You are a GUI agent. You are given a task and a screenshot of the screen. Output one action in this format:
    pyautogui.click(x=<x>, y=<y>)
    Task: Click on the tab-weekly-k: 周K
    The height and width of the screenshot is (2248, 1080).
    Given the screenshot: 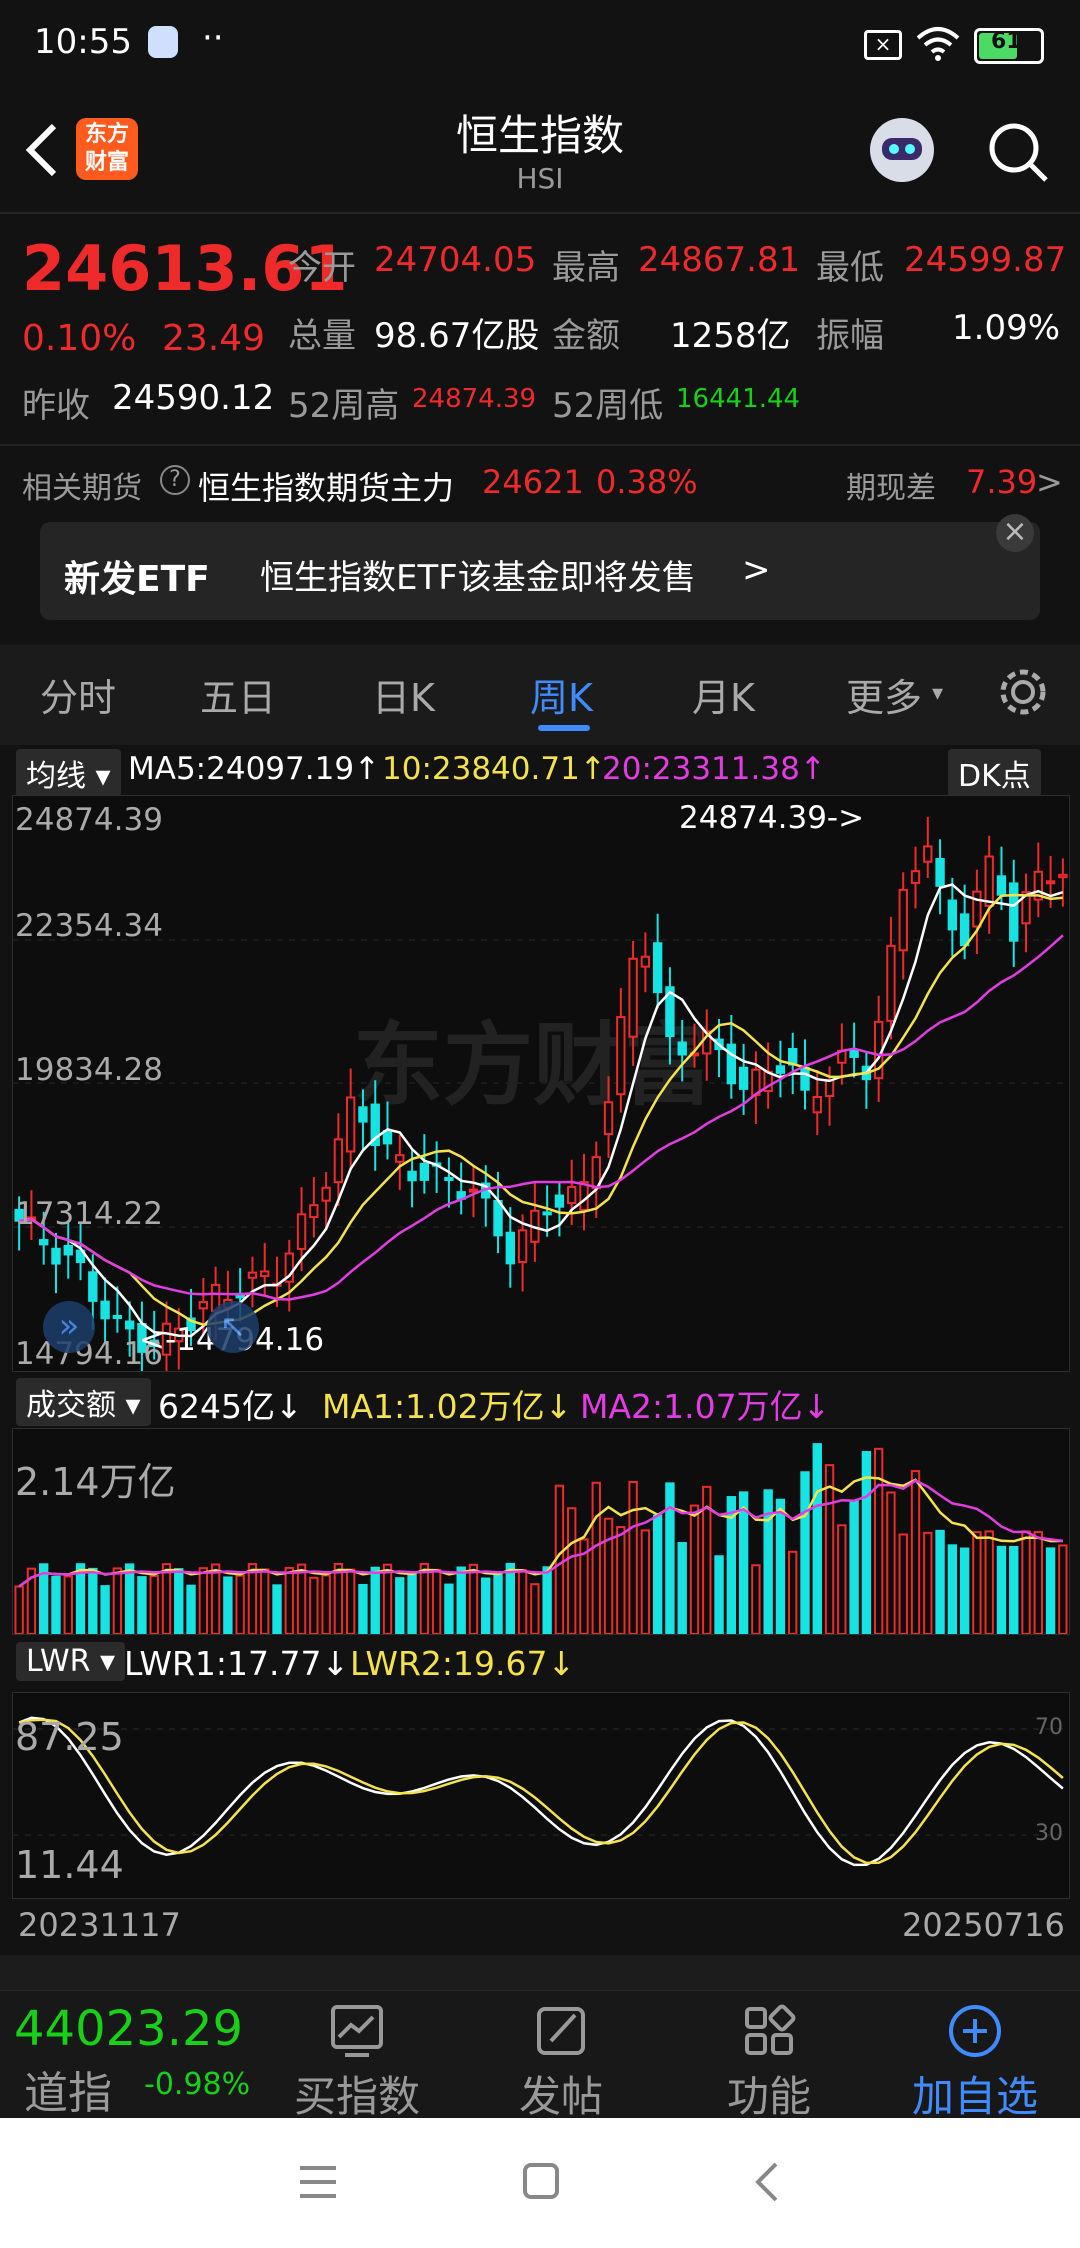 What is the action you would take?
    pyautogui.click(x=561, y=698)
    